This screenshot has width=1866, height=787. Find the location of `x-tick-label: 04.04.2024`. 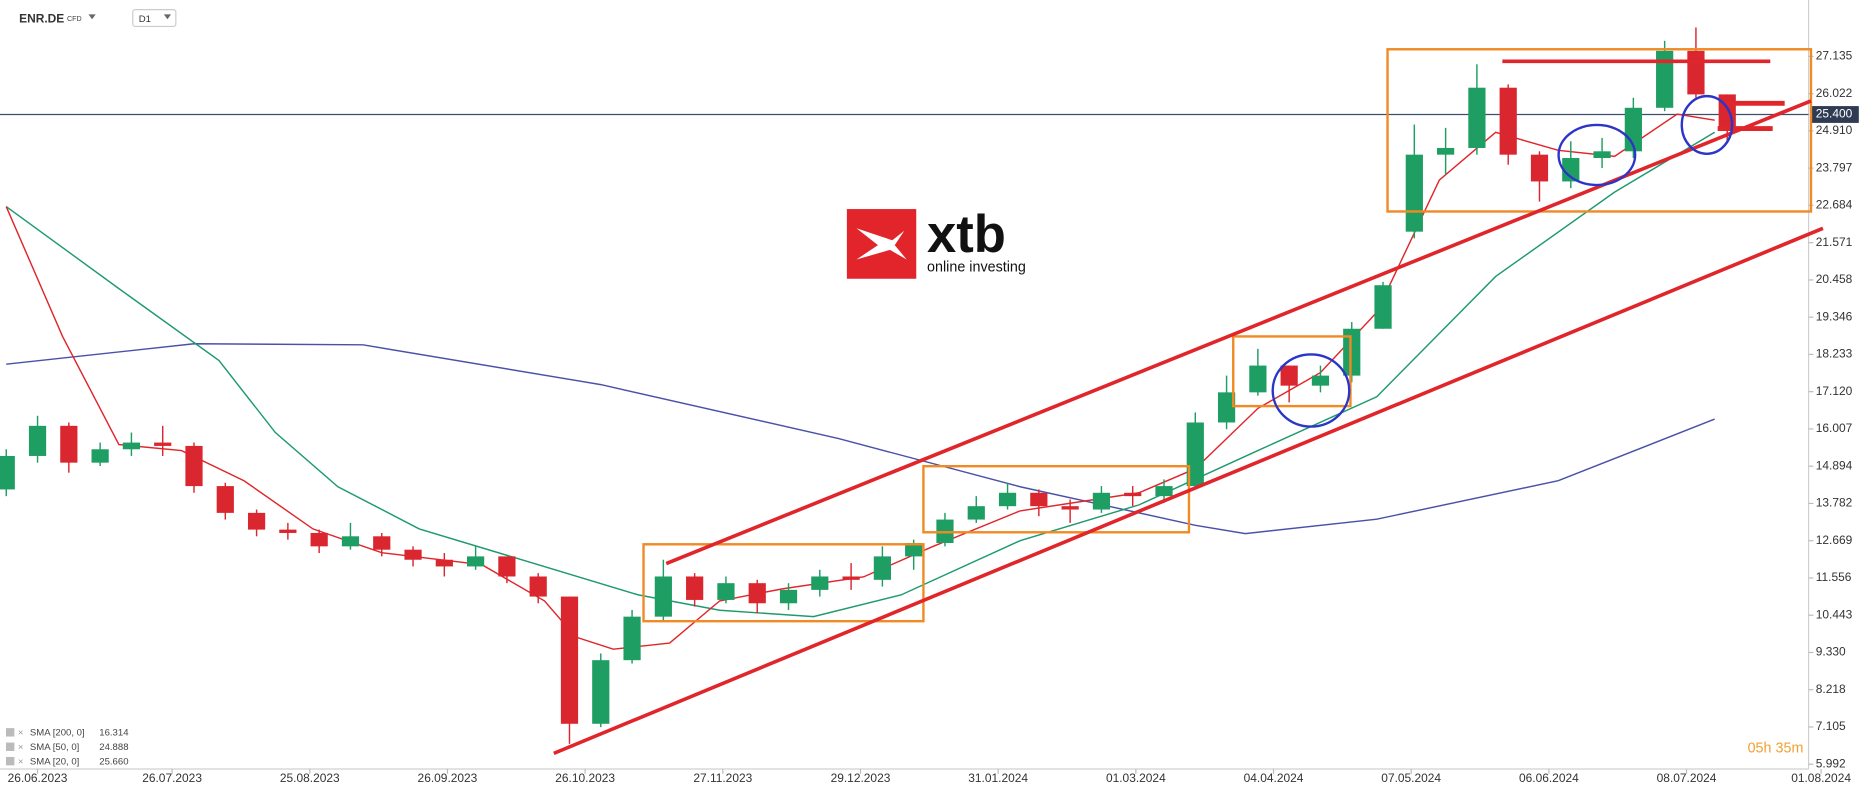

x-tick-label: 04.04.2024 is located at coordinates (1274, 778).